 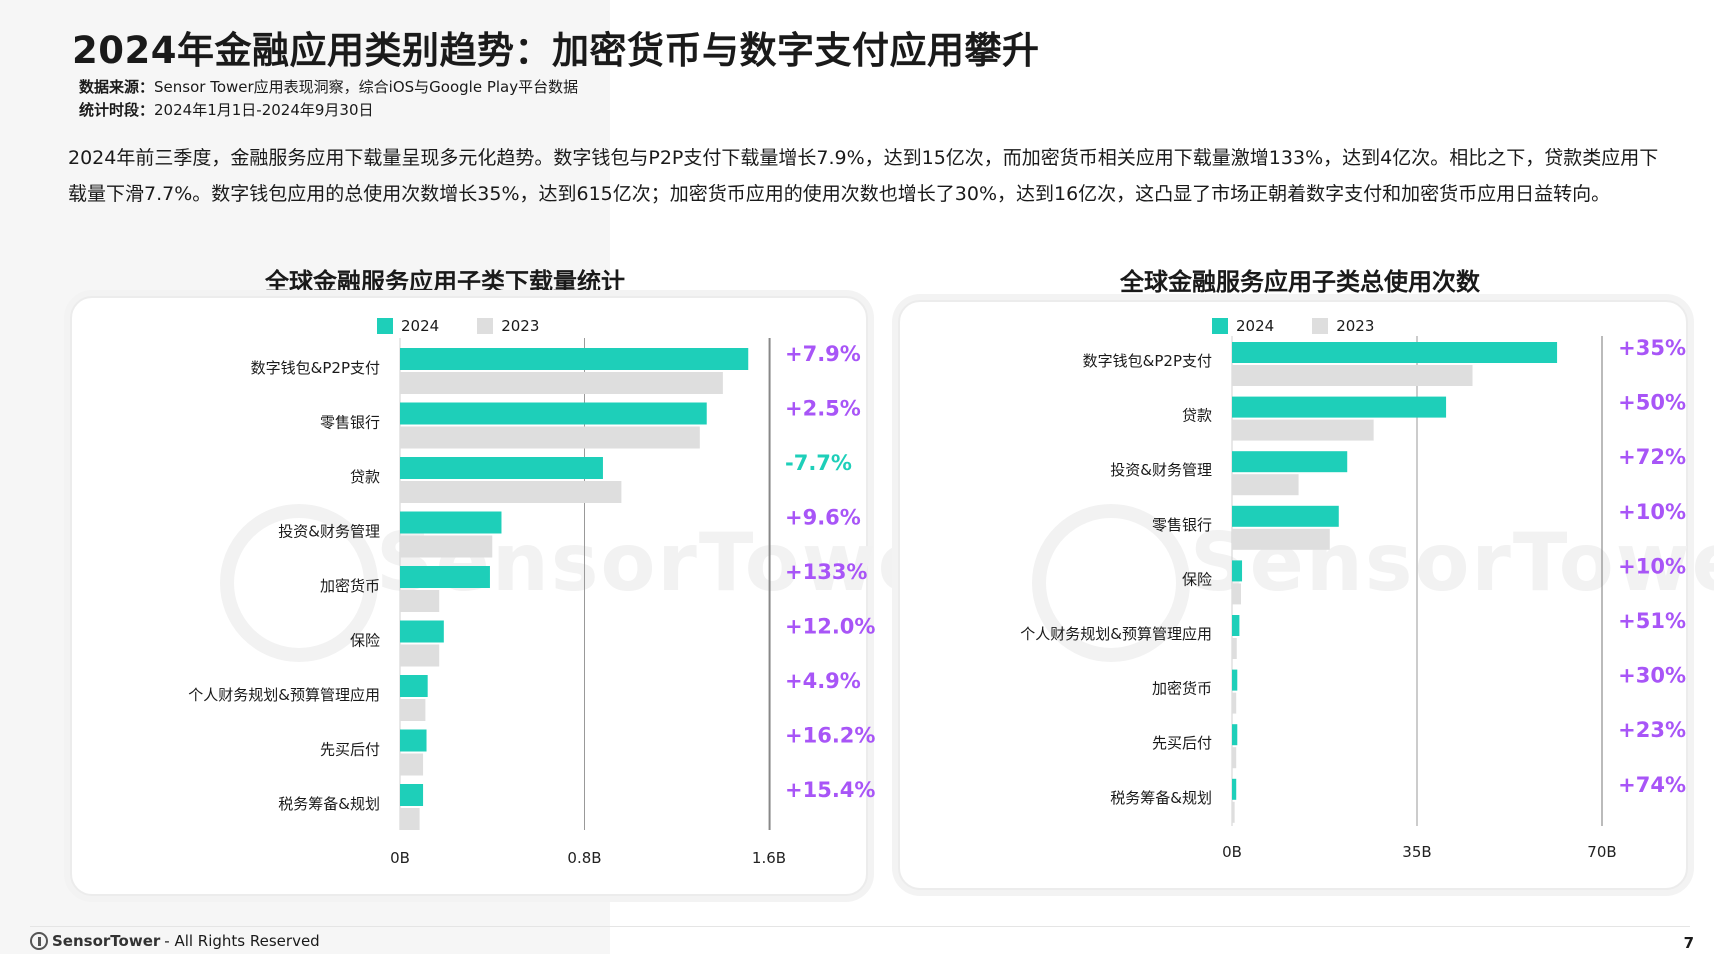 What do you see at coordinates (117, 87) in the screenshot?
I see `data-source-label: 数据来源：` at bounding box center [117, 87].